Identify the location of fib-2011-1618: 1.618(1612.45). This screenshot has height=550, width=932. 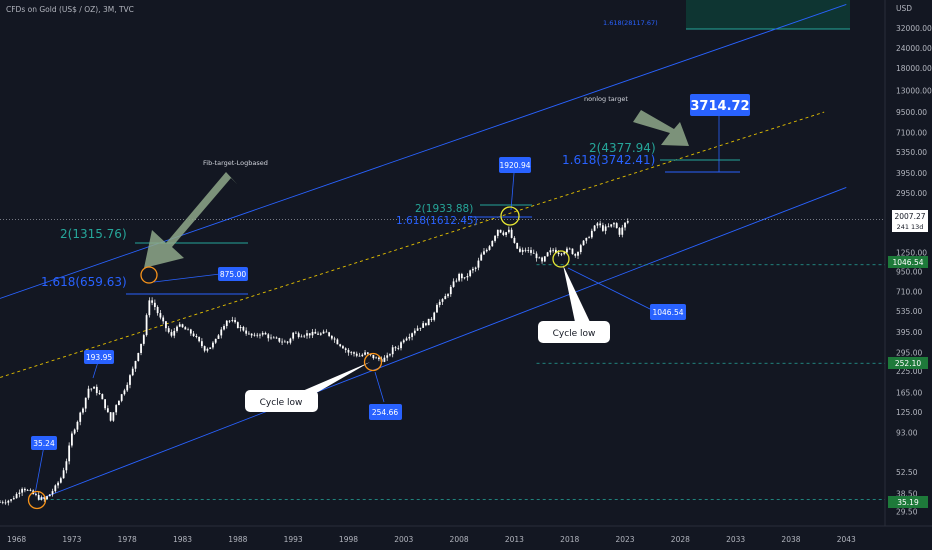
(437, 221).